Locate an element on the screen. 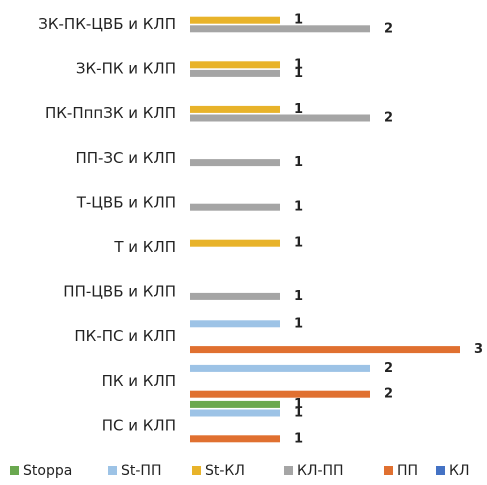 This screenshot has height=485, width=487. category-label: ПС и КЛП is located at coordinates (139, 425).